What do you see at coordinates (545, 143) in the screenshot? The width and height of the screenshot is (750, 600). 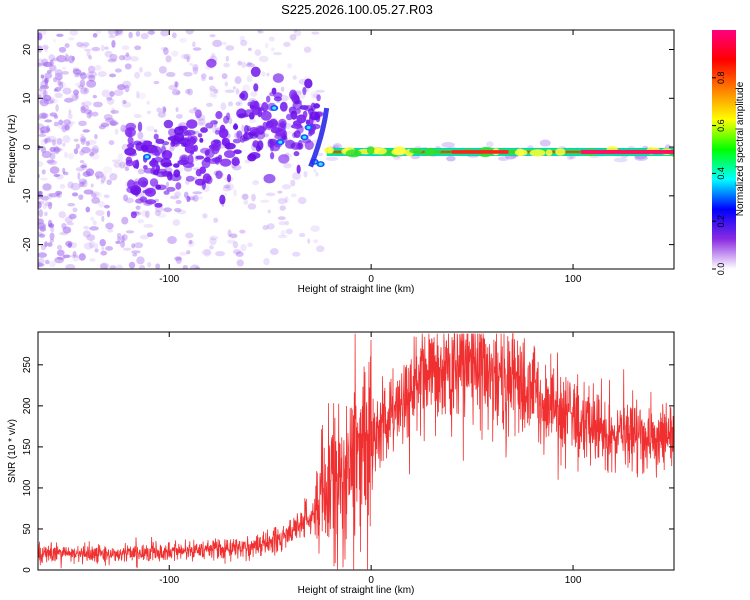 I see `spectrogram-line-halo` at bounding box center [545, 143].